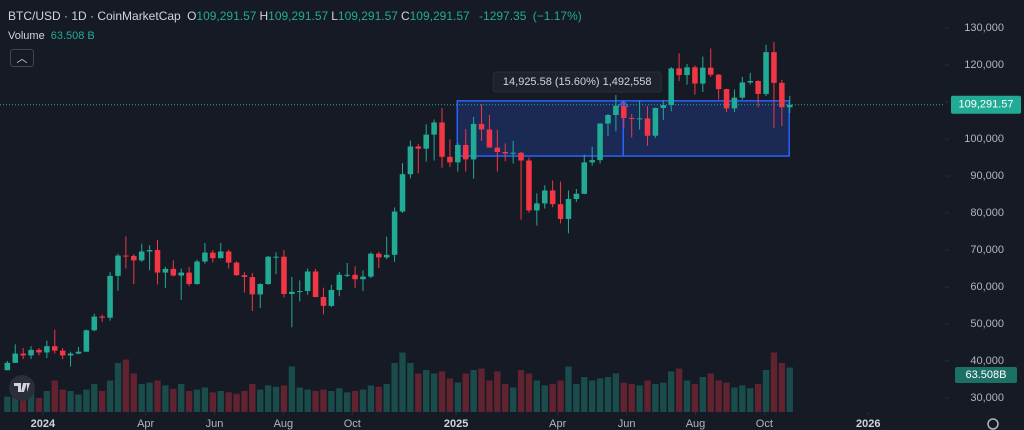  What do you see at coordinates (577, 82) in the screenshot?
I see `measure-label: 14,925.58 (15.60%) 1,492,558` at bounding box center [577, 82].